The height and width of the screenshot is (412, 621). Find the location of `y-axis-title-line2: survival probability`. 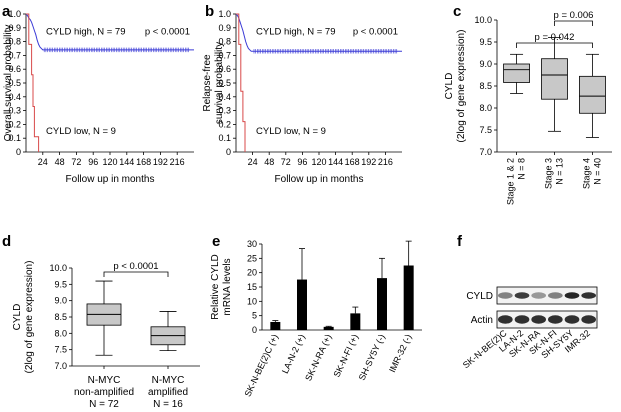

y-axis-title-line2: survival probability is located at coordinates (219, 83).